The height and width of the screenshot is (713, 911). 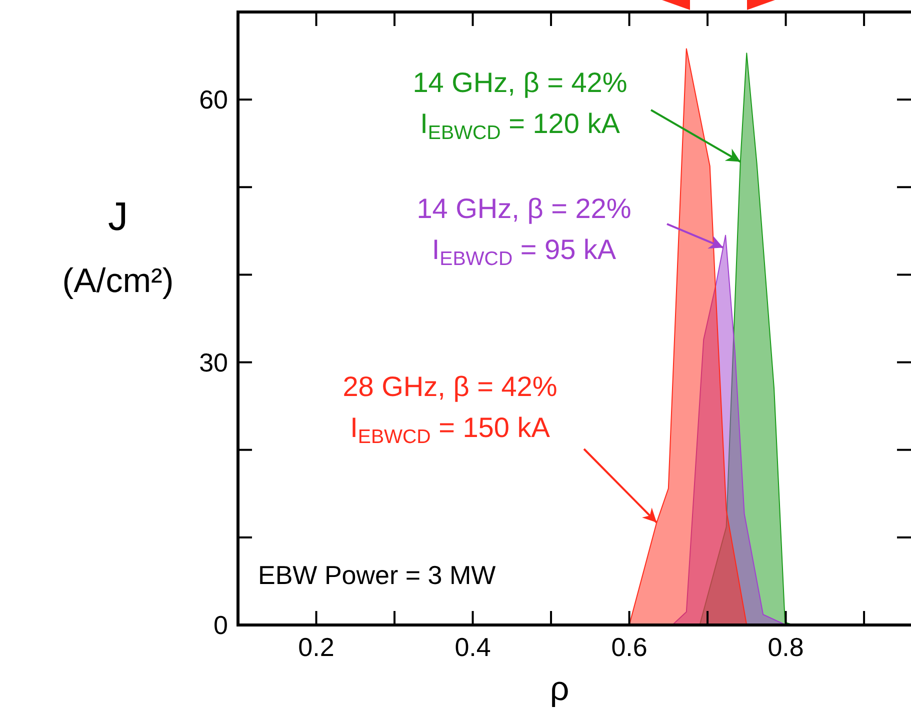 I want to click on y-axis-title: J (A/cm²), so click(x=118, y=247).